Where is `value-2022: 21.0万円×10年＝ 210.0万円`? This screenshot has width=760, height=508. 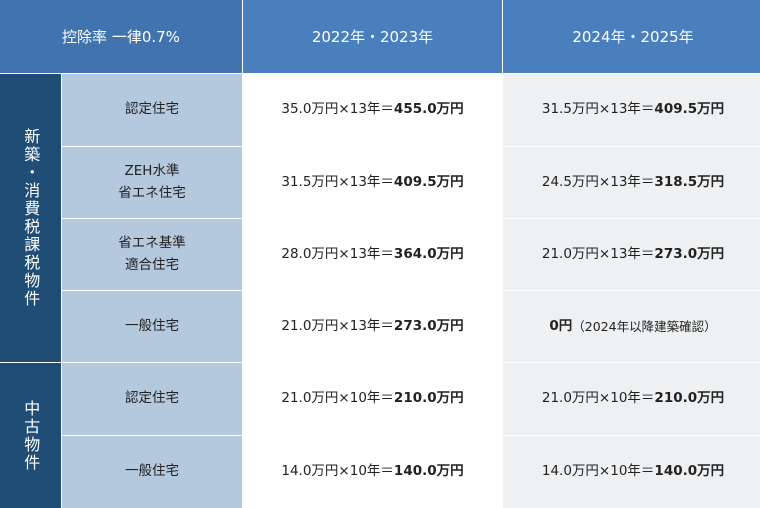
value-2022: 21.0万円×10年＝ 210.0万円 is located at coordinates (372, 399).